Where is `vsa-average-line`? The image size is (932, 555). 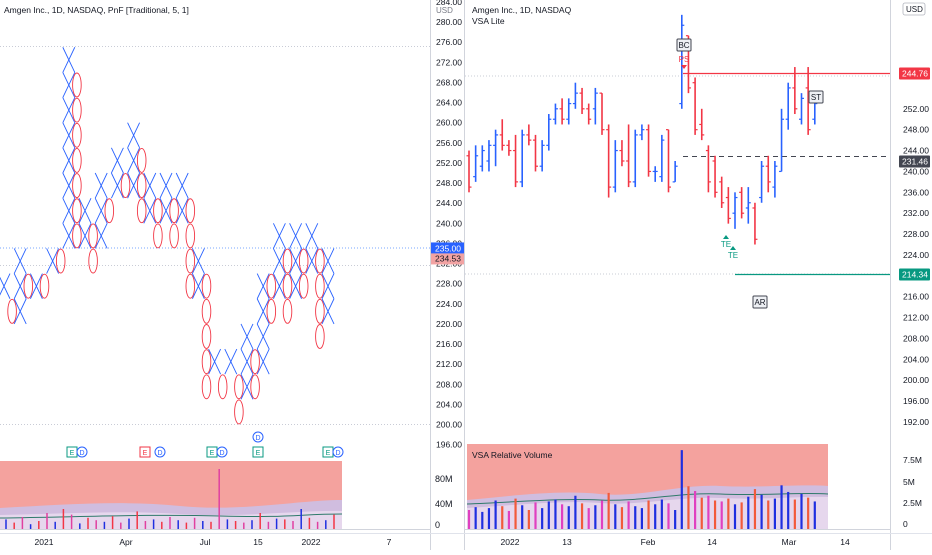 vsa-average-line is located at coordinates (647, 498).